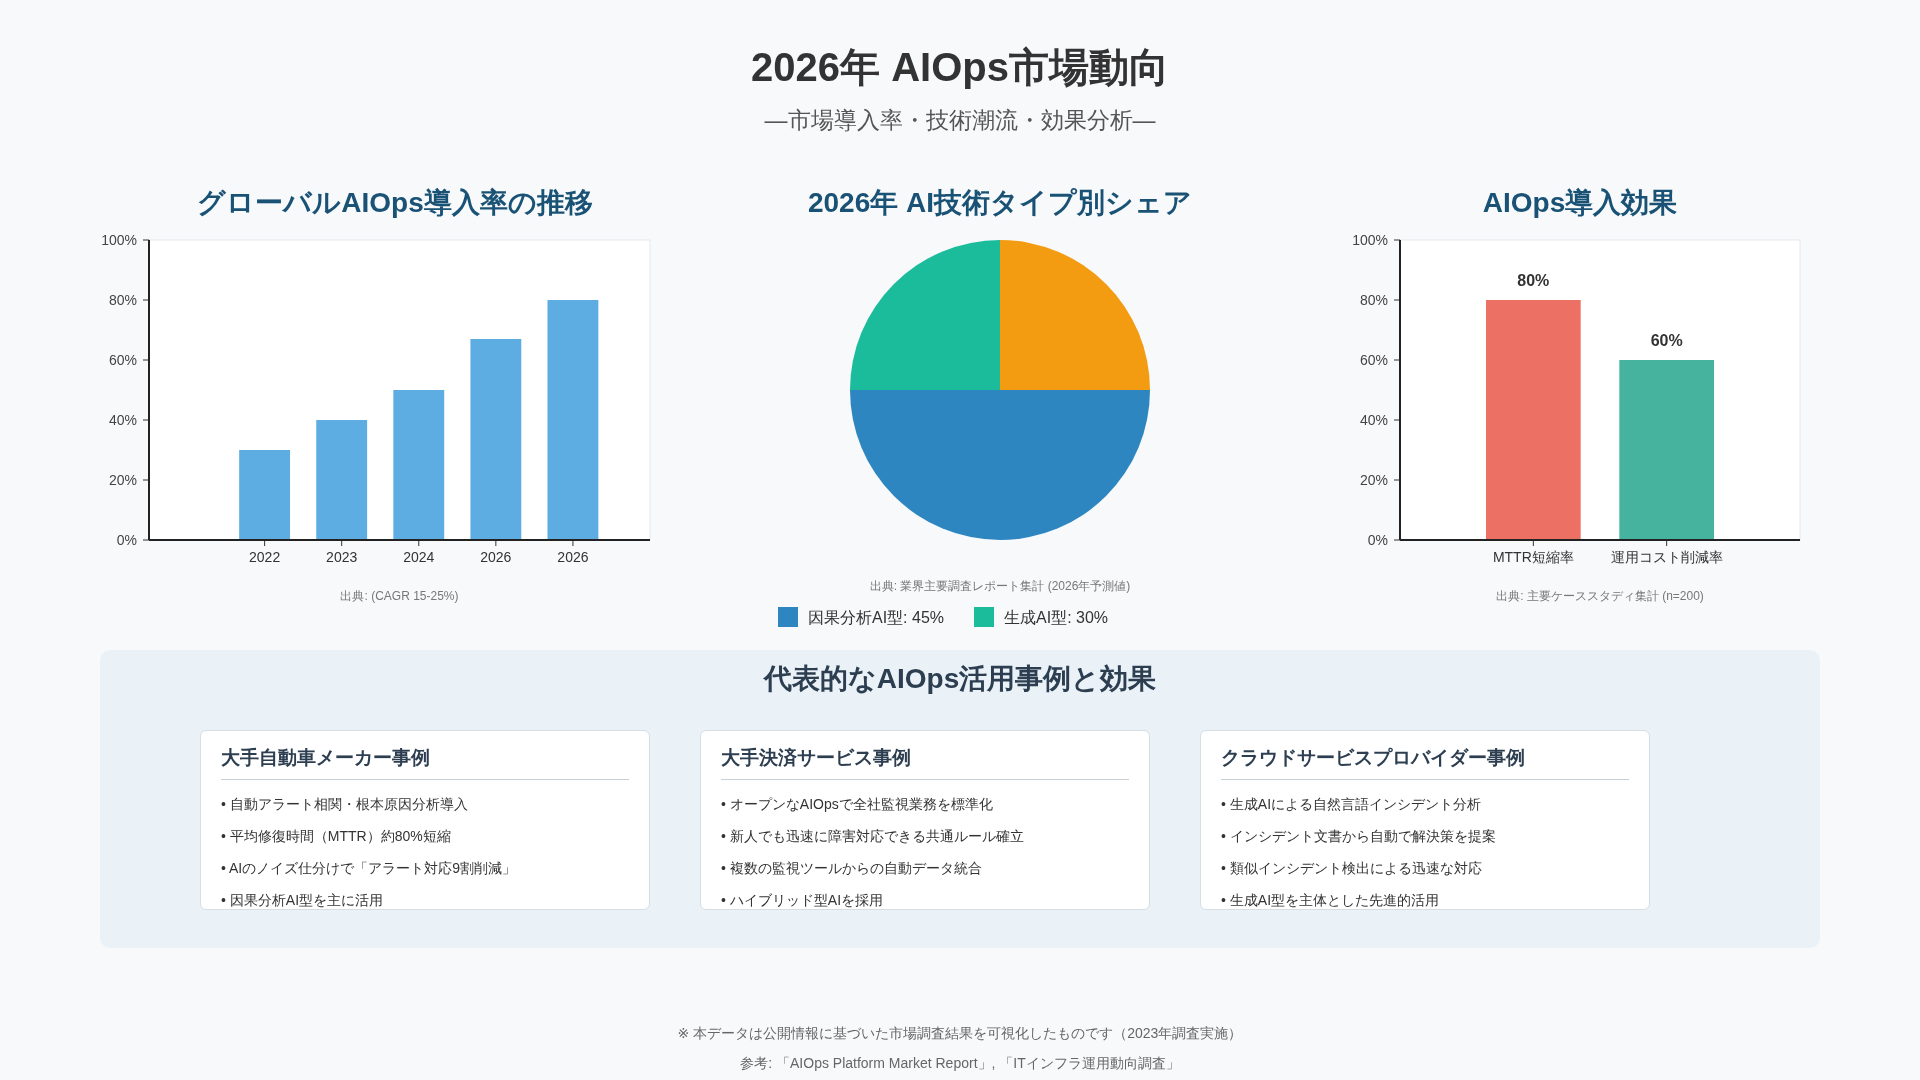  What do you see at coordinates (1352, 805) in the screenshot?
I see `text: • 生成AIによる自然言語インシデント分析` at bounding box center [1352, 805].